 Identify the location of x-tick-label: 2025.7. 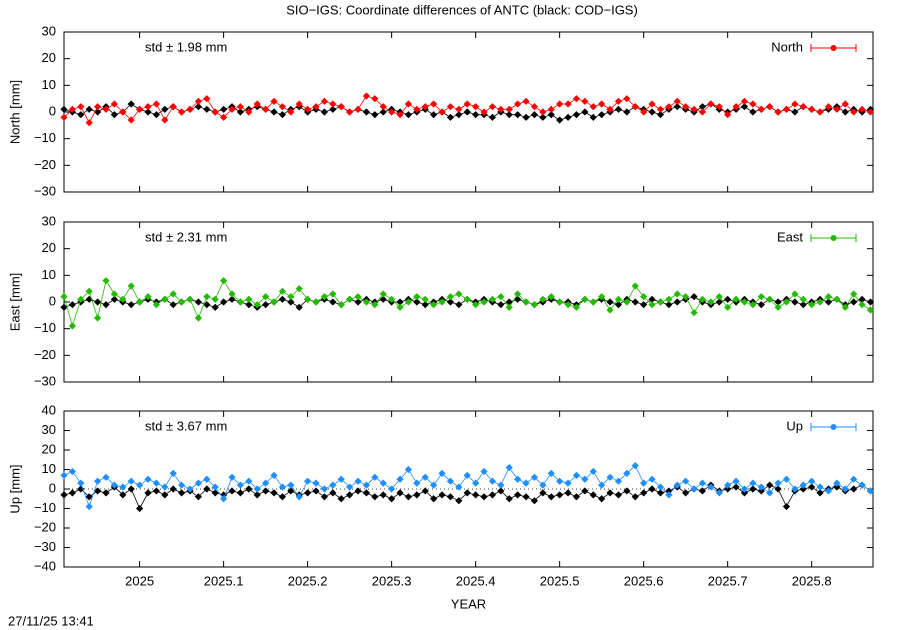
(728, 580).